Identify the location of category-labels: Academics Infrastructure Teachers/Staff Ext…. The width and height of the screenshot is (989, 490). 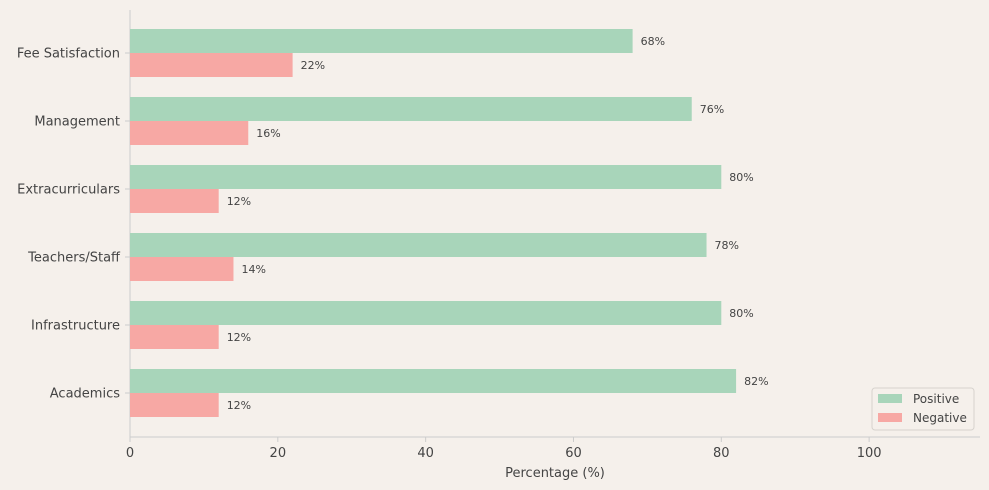
(73, 224).